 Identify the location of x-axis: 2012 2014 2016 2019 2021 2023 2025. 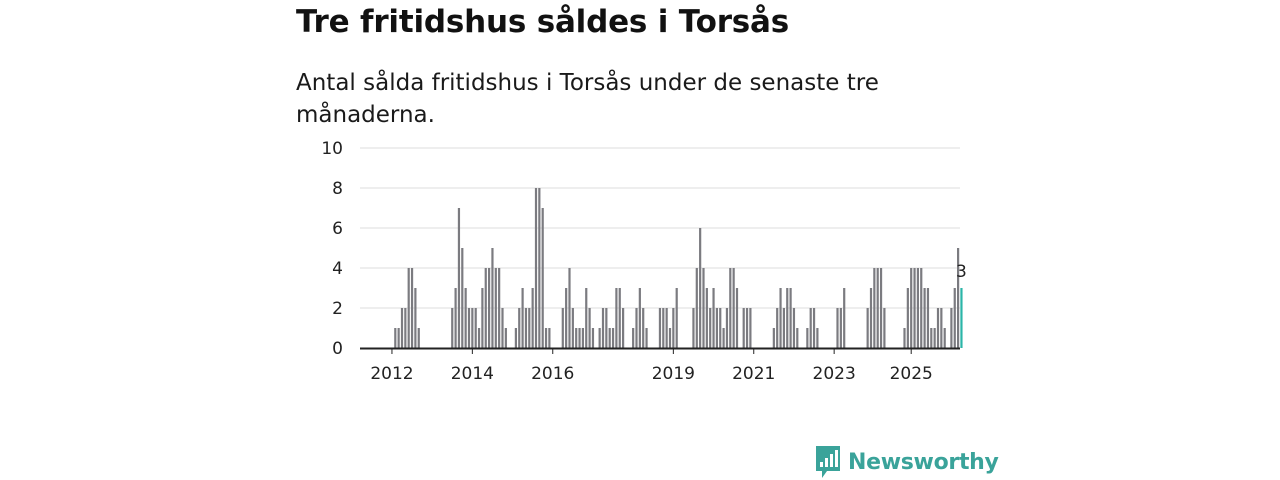
(660, 365).